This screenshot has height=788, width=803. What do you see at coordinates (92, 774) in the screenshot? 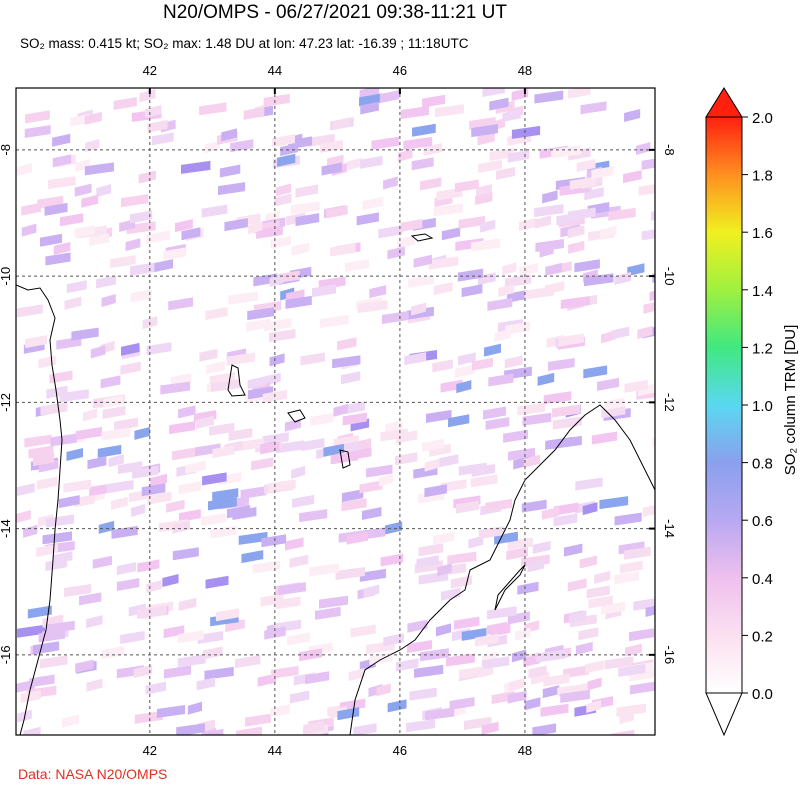
I see `credit: Data: NASA N20/OMPS` at bounding box center [92, 774].